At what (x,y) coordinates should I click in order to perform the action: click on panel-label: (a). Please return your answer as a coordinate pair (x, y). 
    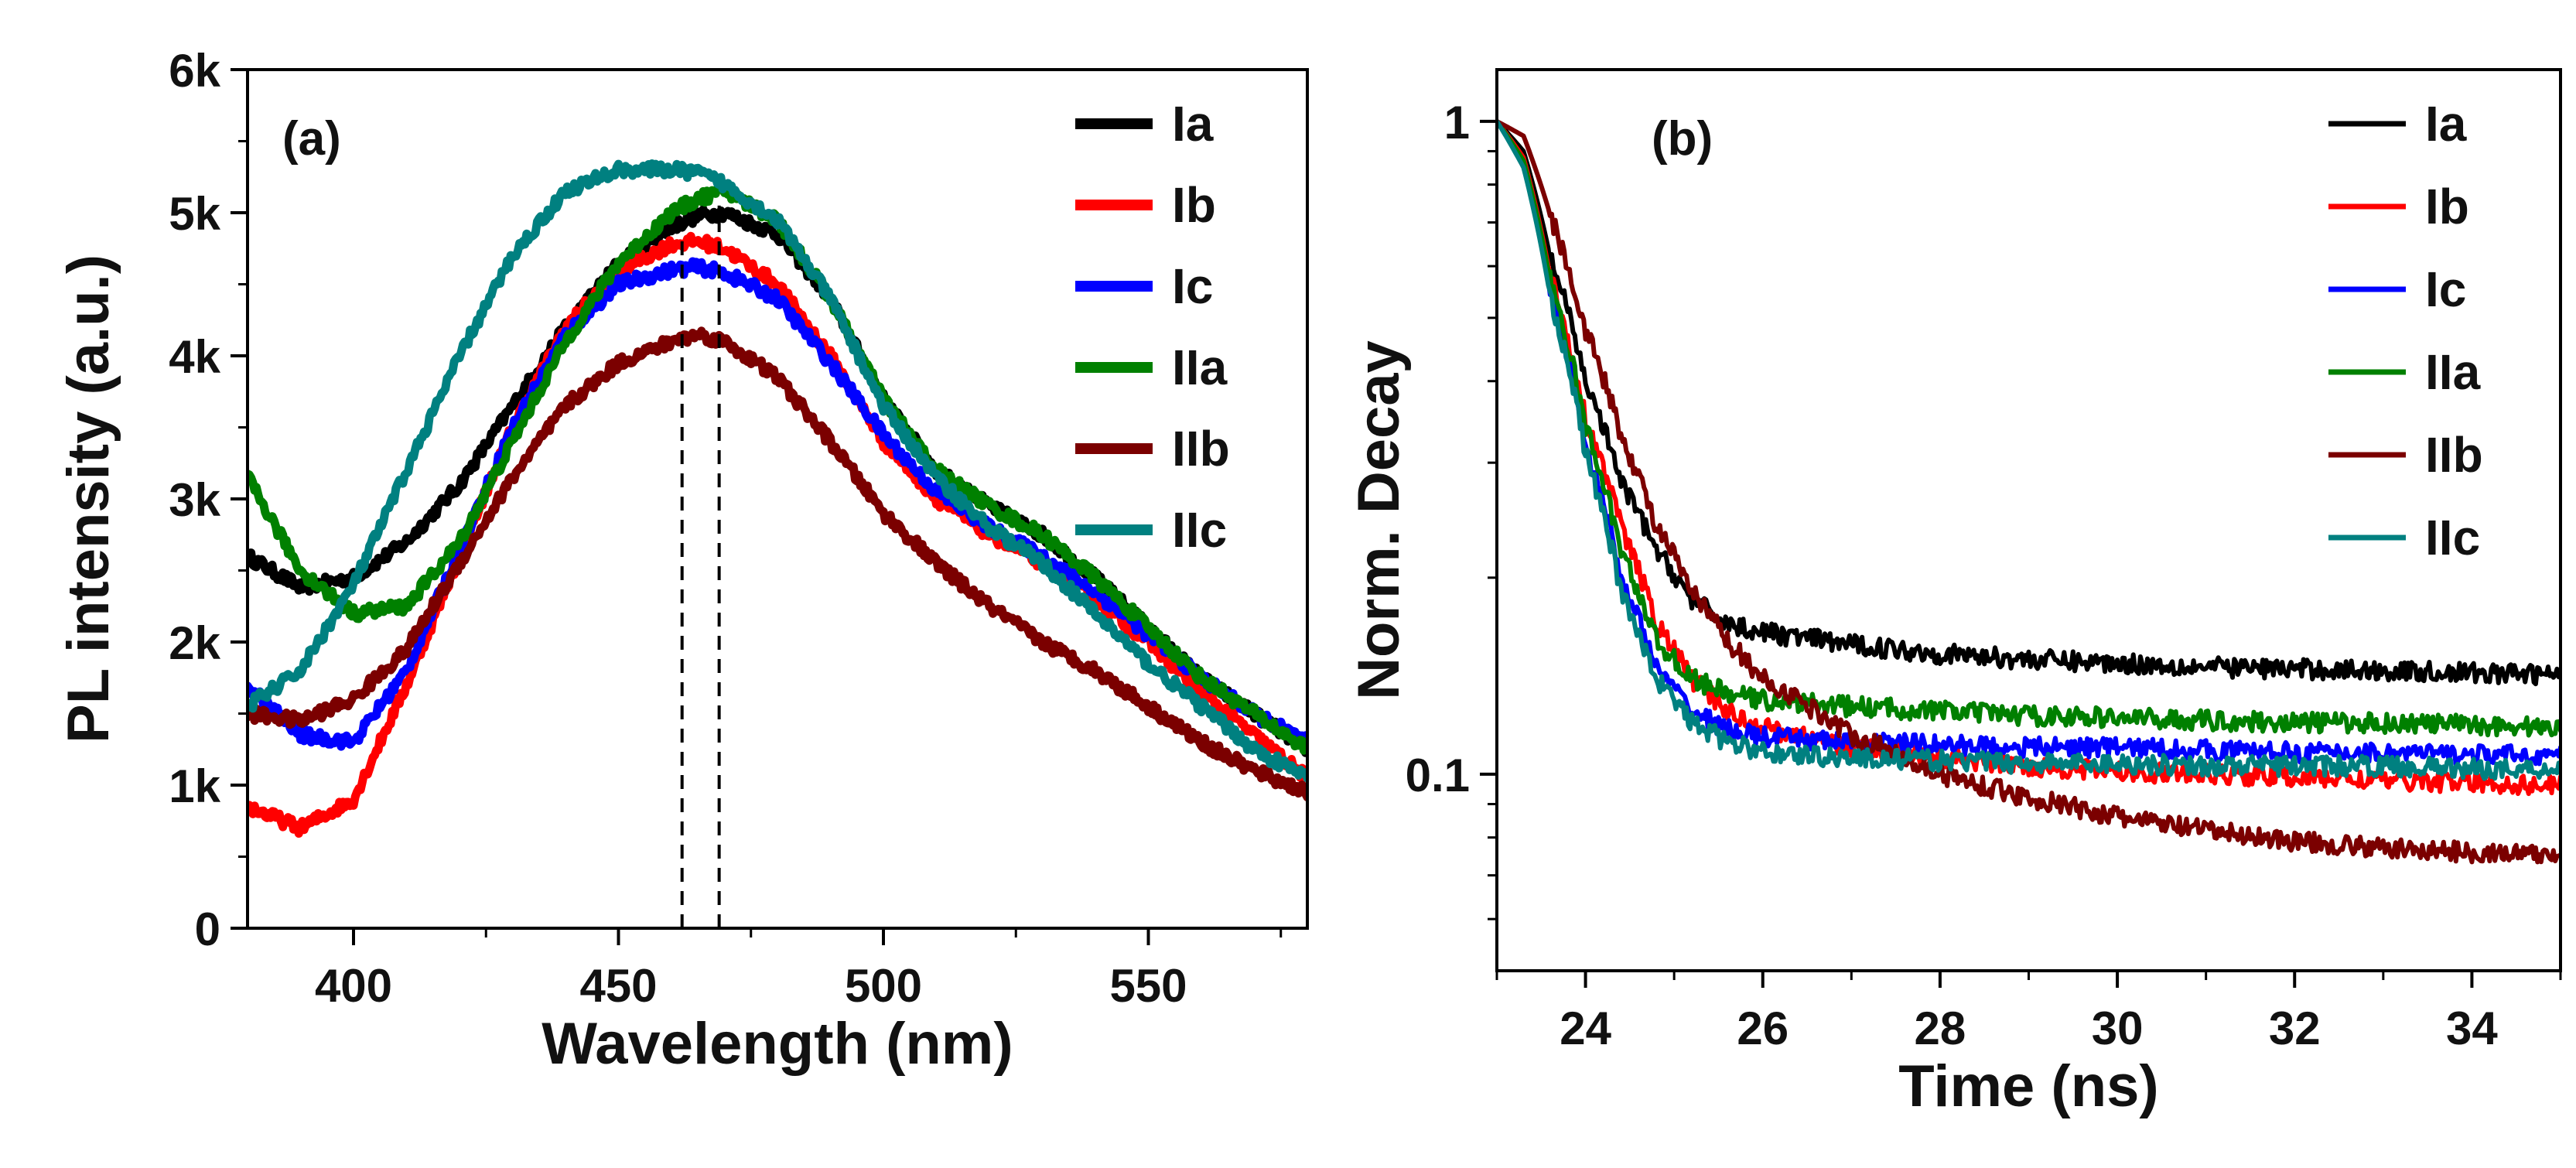
    Looking at the image, I should click on (311, 139).